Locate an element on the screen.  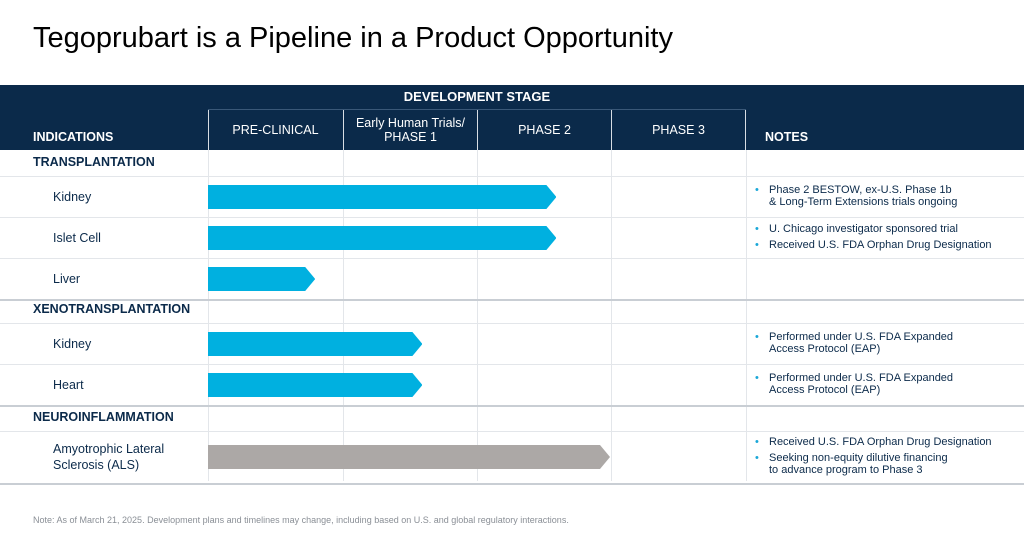
stage-phase3-header: PHASE 3 is located at coordinates (678, 130).